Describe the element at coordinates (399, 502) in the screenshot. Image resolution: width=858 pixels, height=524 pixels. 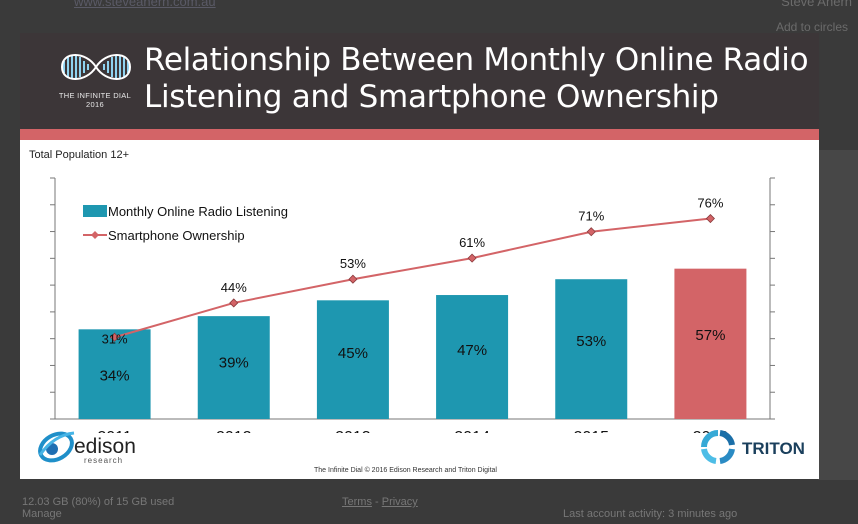
I see `privacy-link: Privacy` at that location.